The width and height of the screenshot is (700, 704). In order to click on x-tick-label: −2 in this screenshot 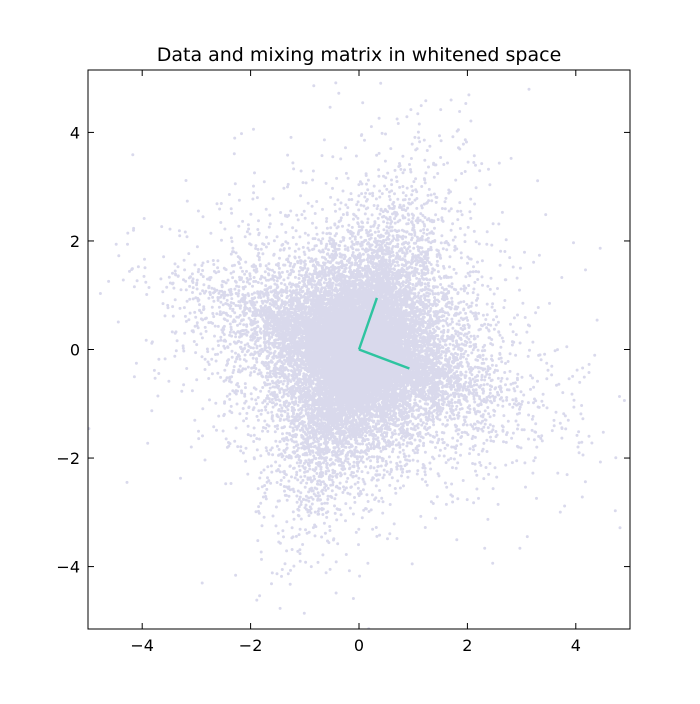, I will do `click(251, 645)`.